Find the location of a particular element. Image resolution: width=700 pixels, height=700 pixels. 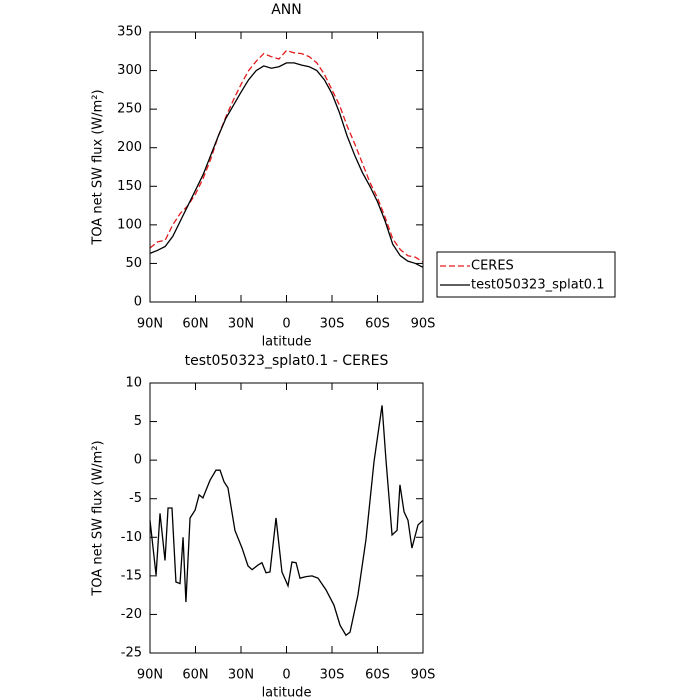

legend-box is located at coordinates (526, 274).